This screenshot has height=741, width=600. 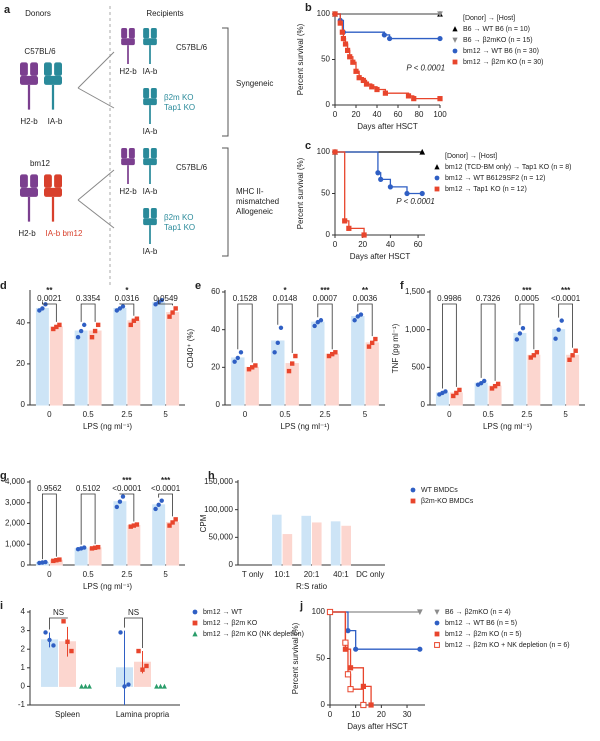 What do you see at coordinates (67, 714) in the screenshot?
I see `x-tick-label: Spleen` at bounding box center [67, 714].